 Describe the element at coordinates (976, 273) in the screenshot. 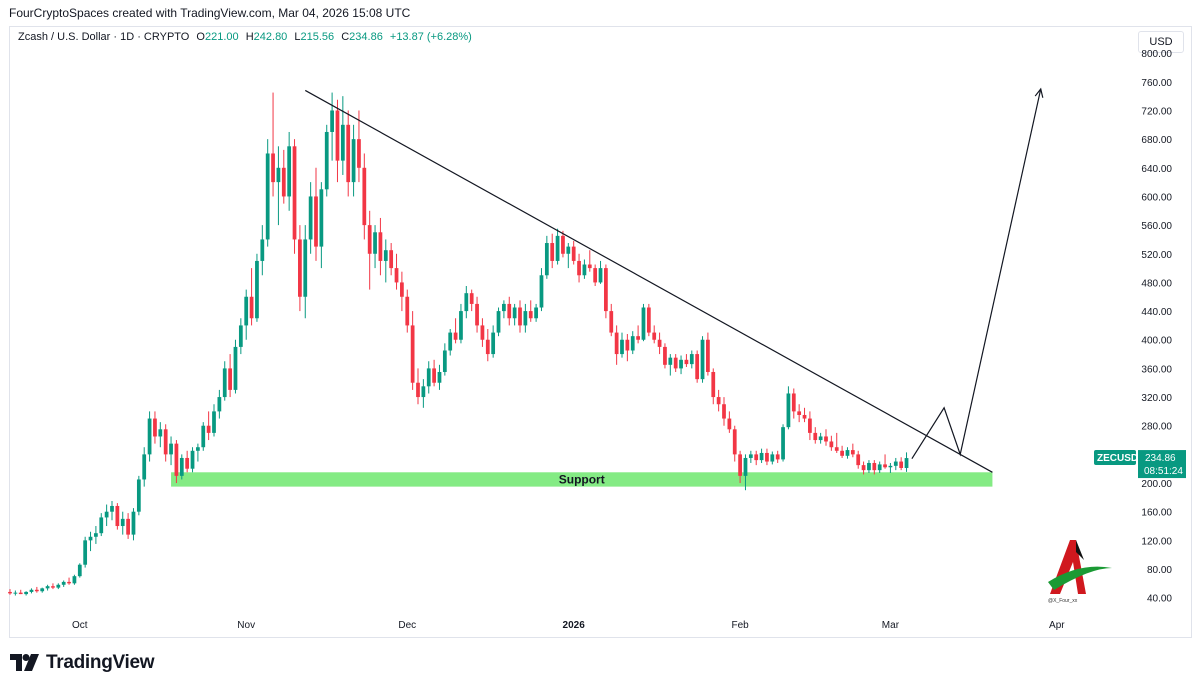

I see `projection-path` at that location.